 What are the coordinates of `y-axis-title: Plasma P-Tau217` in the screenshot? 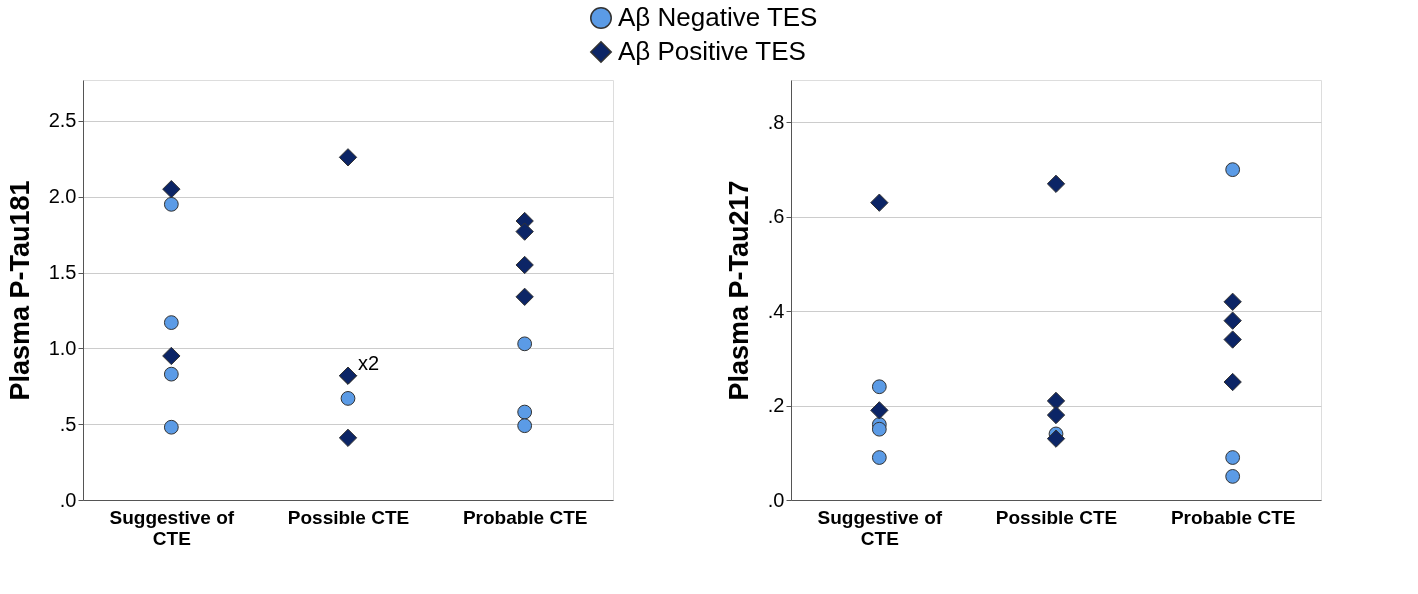 It's located at (738, 290).